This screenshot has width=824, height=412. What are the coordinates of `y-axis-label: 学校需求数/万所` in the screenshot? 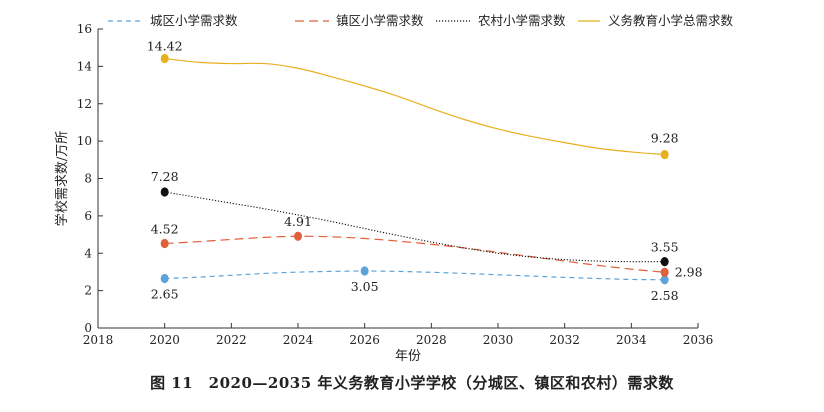 It's located at (62, 178).